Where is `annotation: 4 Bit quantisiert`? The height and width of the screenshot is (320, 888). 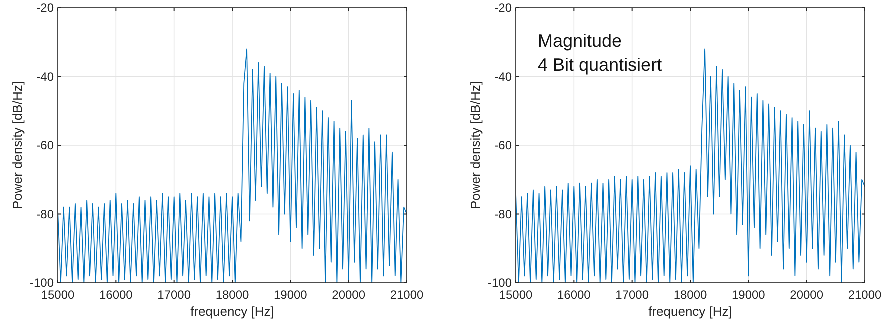
annotation: 4 Bit quantisiert is located at coordinates (600, 65).